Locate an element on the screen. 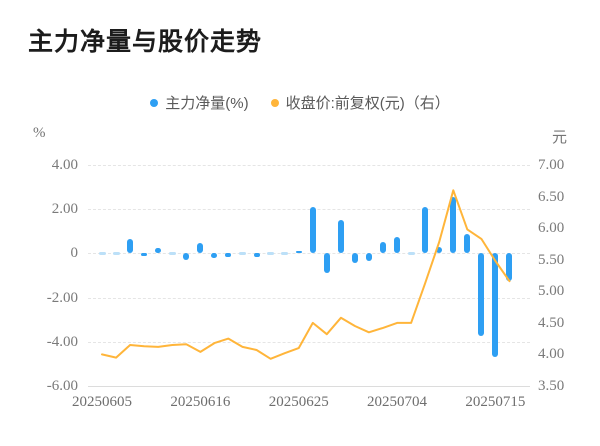 The width and height of the screenshot is (600, 446). right-axis-unit: 元 is located at coordinates (560, 137).